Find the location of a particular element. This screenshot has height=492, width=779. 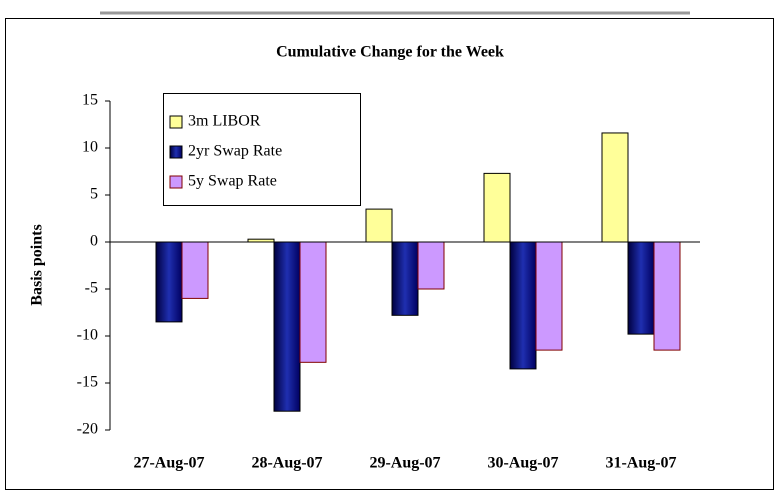

x-tick-label: 30-Aug-07 is located at coordinates (522, 463).